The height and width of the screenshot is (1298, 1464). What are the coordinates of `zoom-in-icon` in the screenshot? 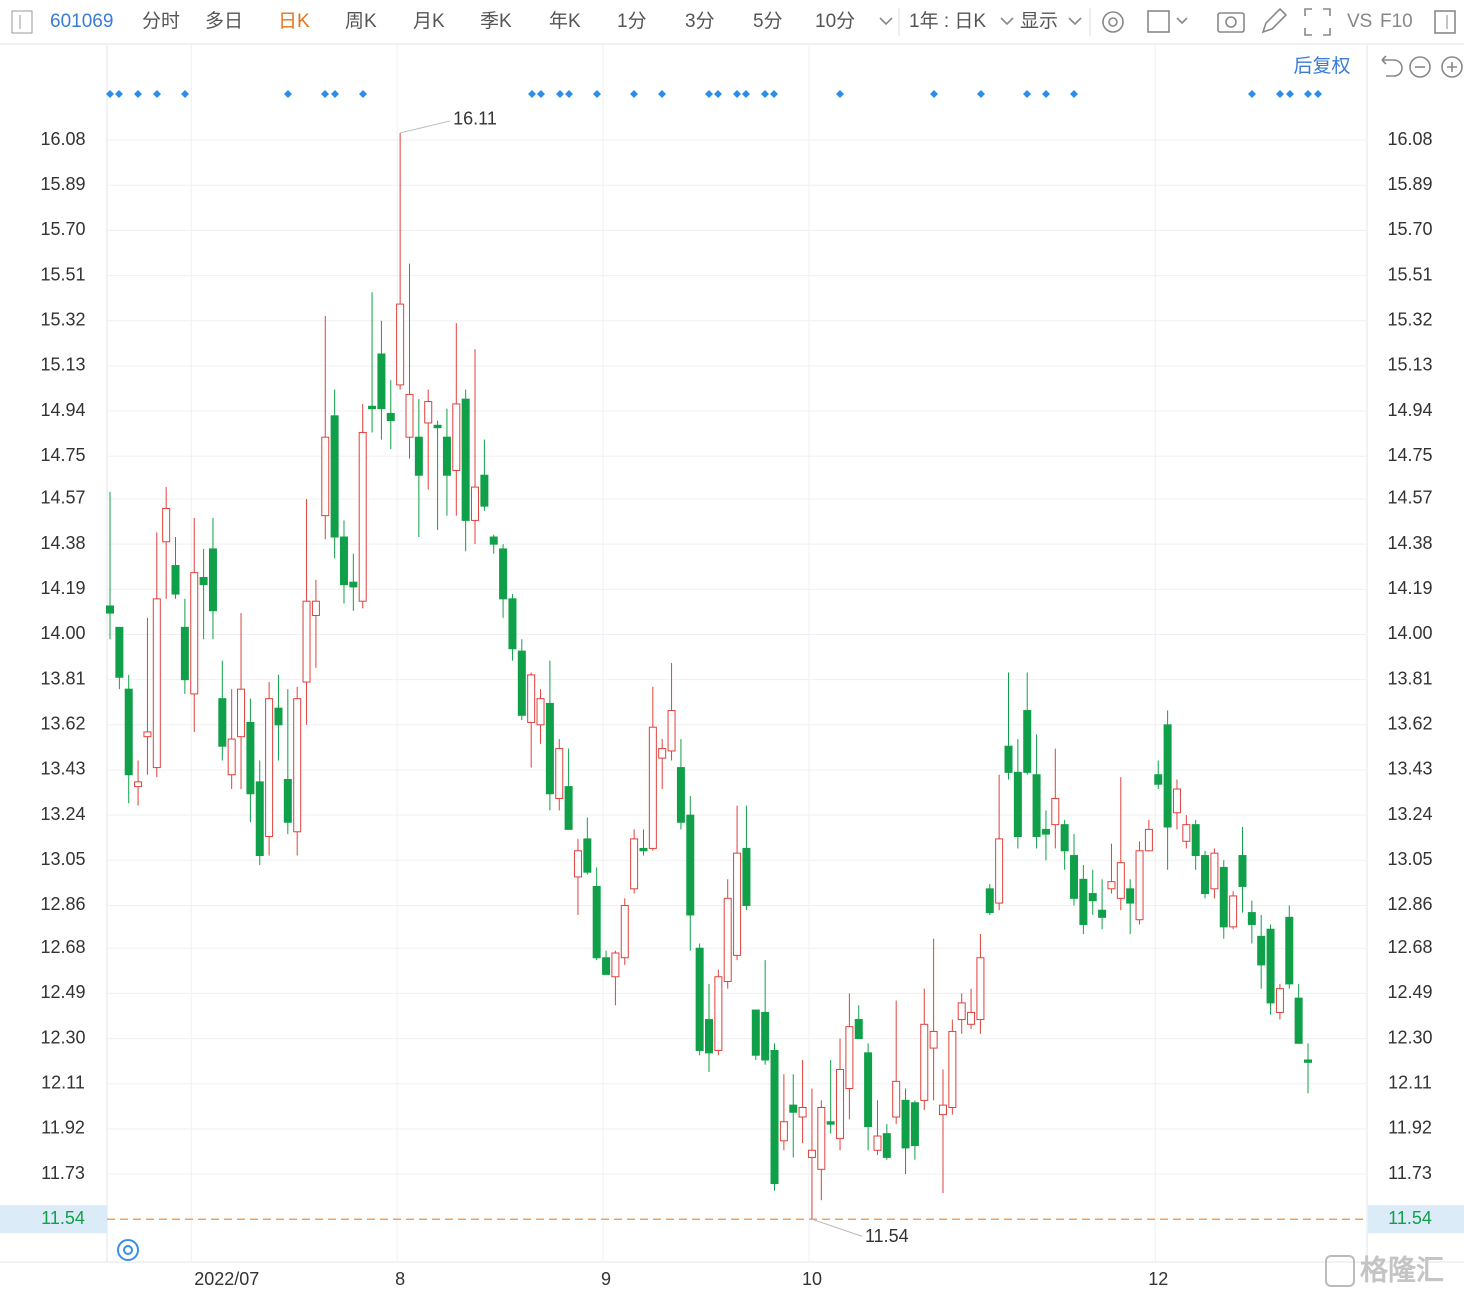 It's located at (1452, 67).